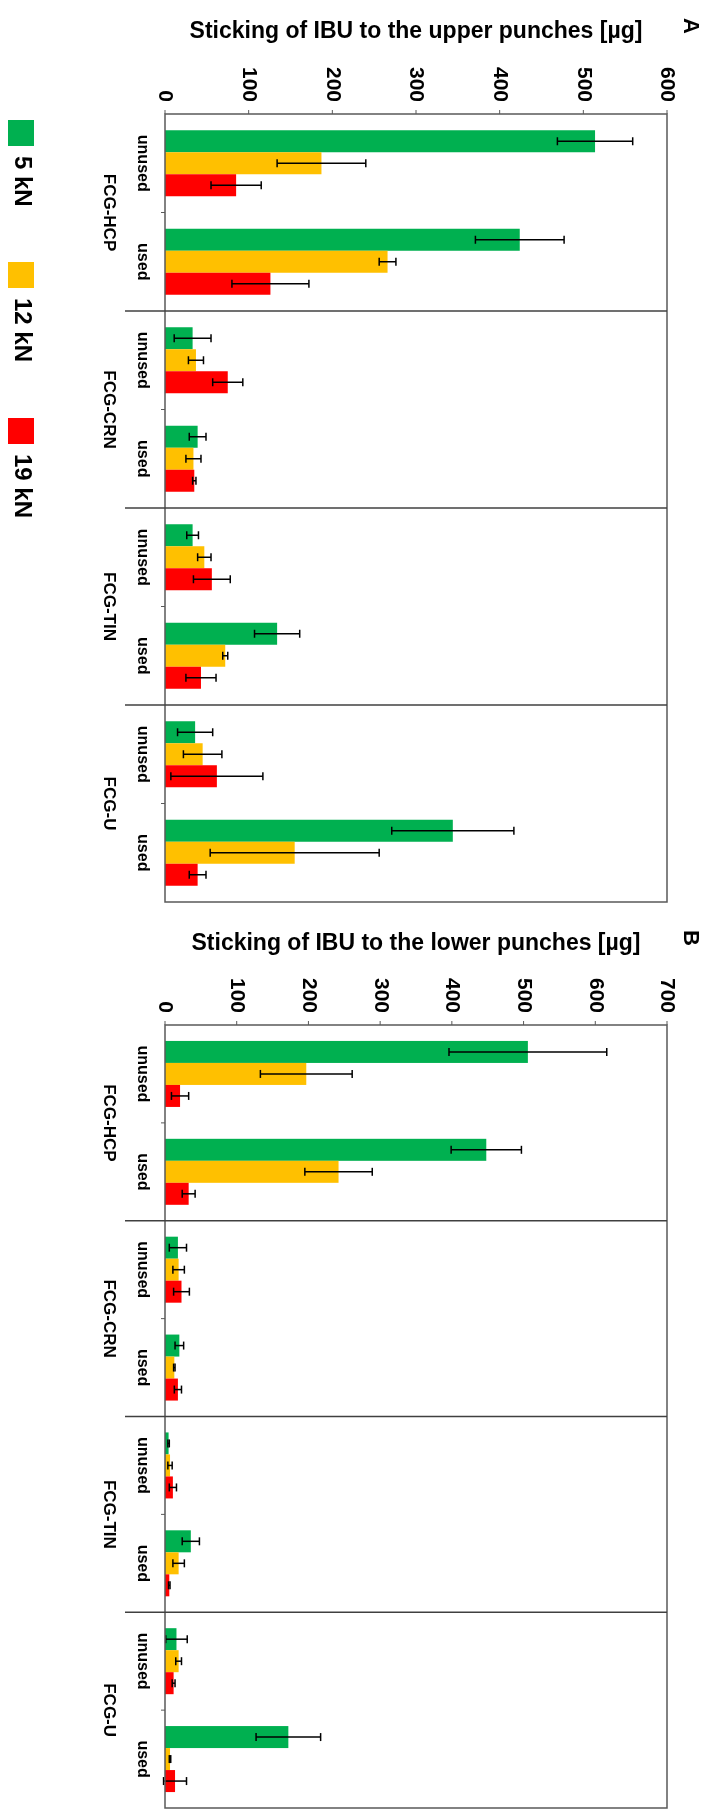 The image size is (703, 1812). I want to click on chart-title: Sticking of IBU to the lower punches [µg], so click(416, 942).